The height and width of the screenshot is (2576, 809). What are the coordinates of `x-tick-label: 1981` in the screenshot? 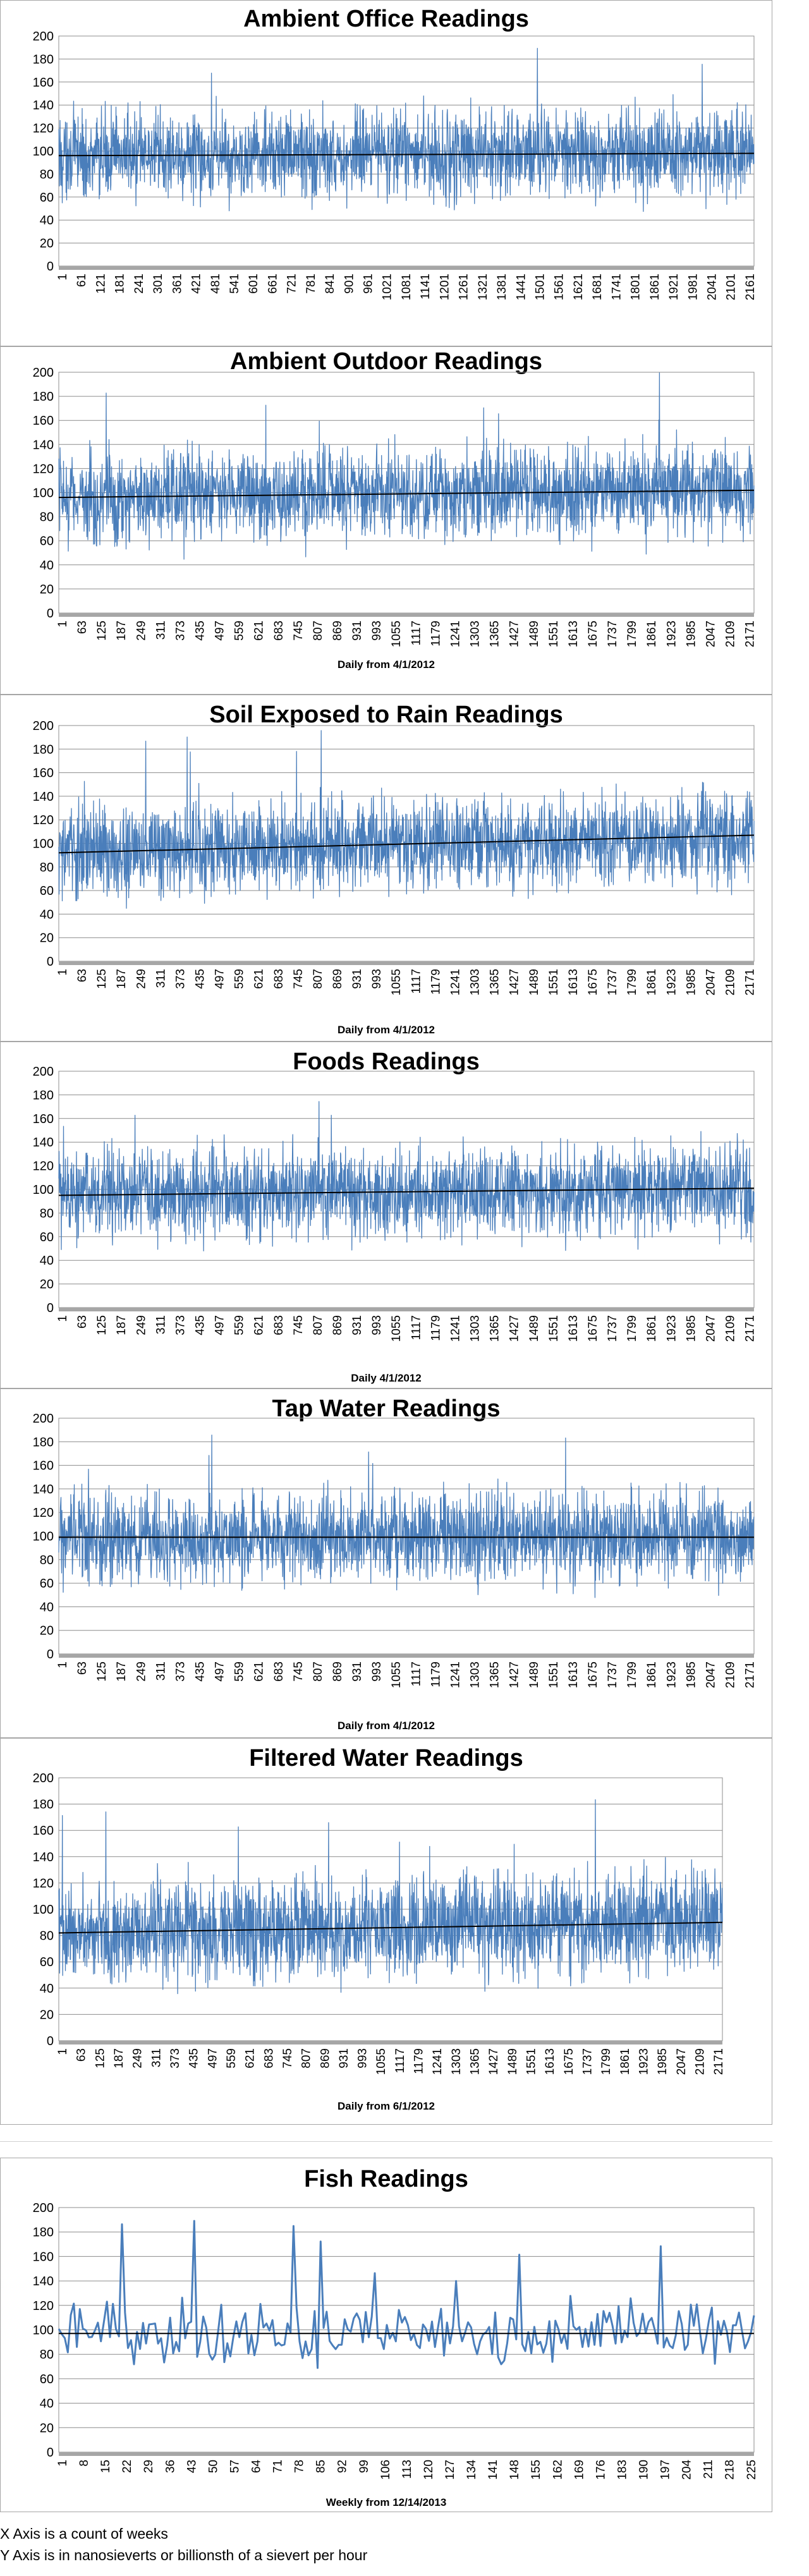 It's located at (693, 287).